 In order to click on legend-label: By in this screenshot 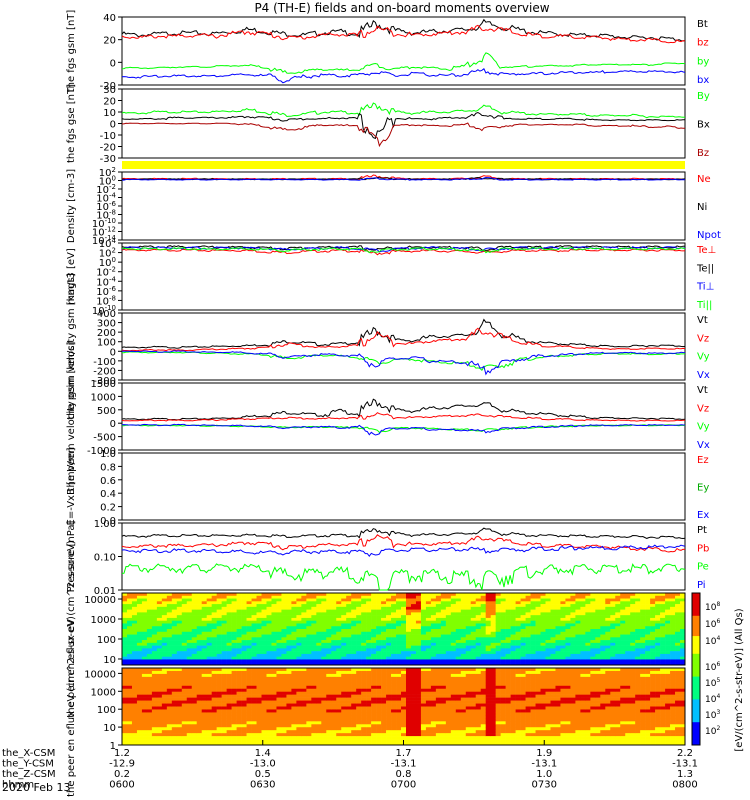, I will do `click(703, 96)`.